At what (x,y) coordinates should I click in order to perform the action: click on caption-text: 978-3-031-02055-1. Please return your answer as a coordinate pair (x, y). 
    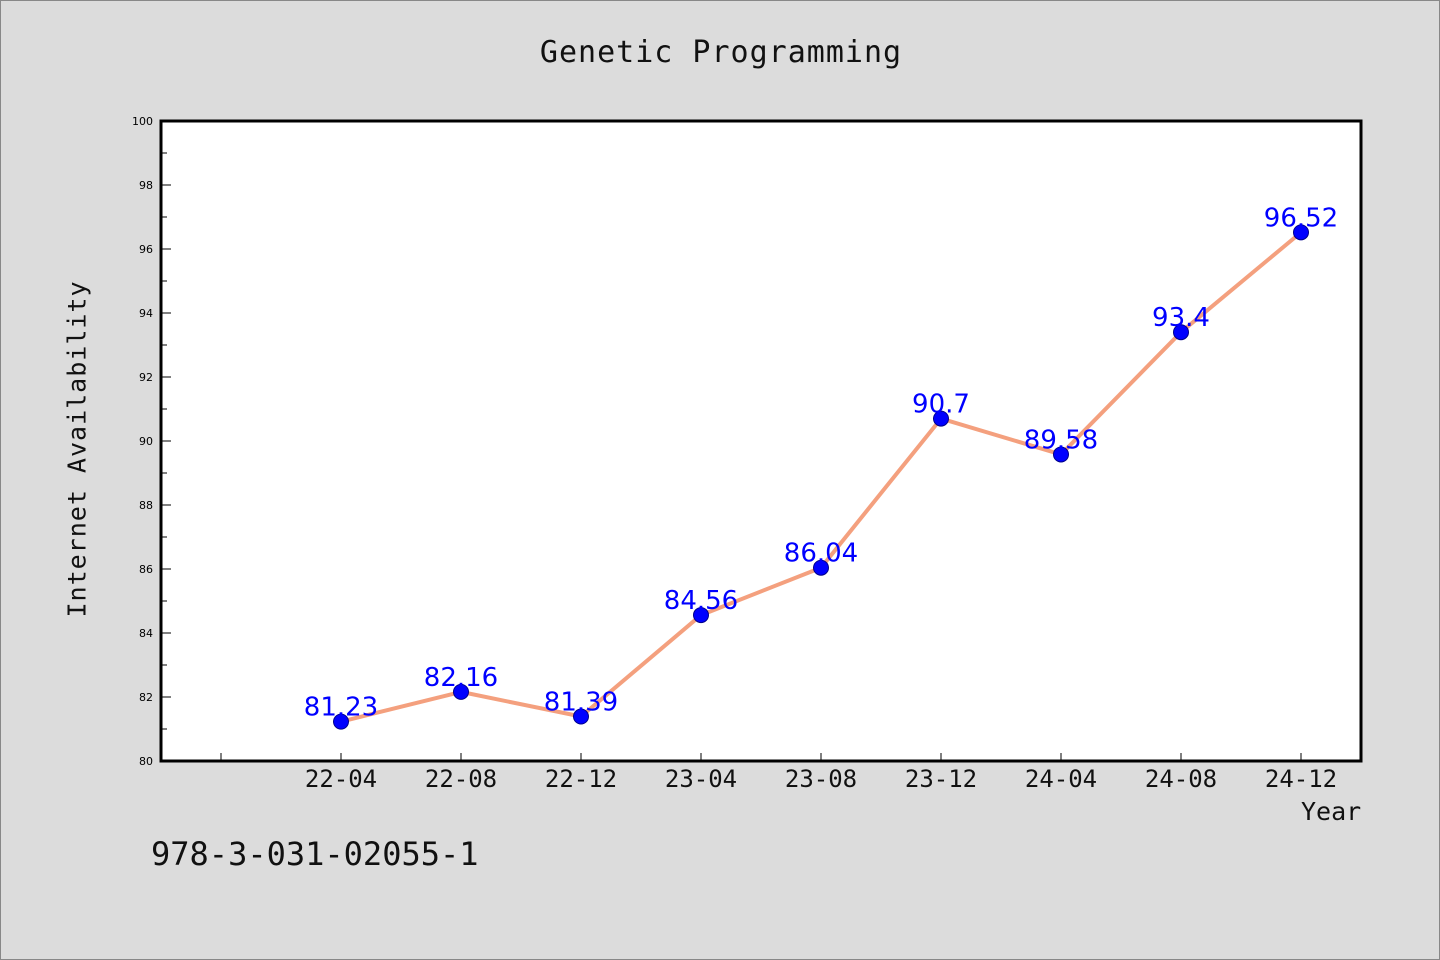
    Looking at the image, I should click on (315, 854).